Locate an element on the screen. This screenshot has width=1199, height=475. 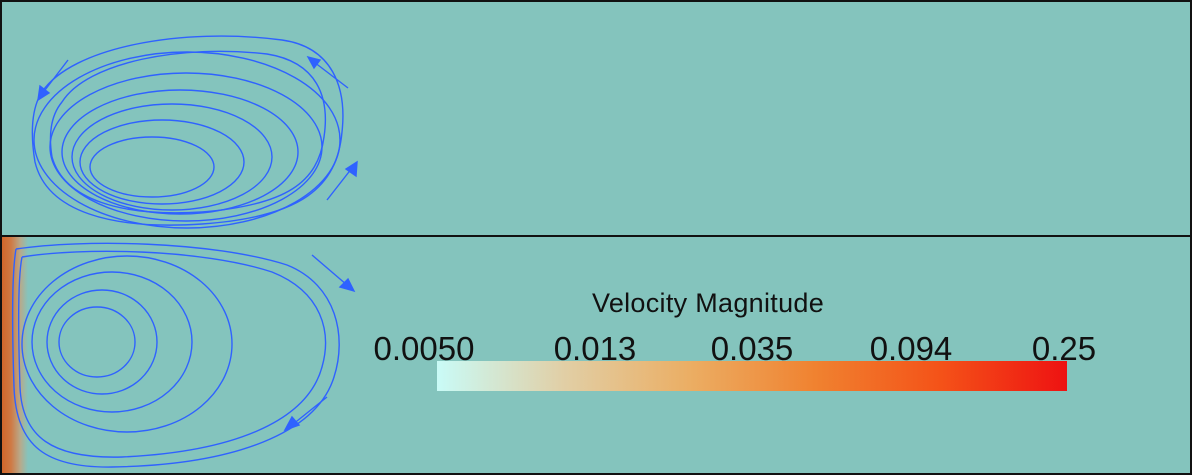
bottom-vortex-streamlines is located at coordinates (183, 355).